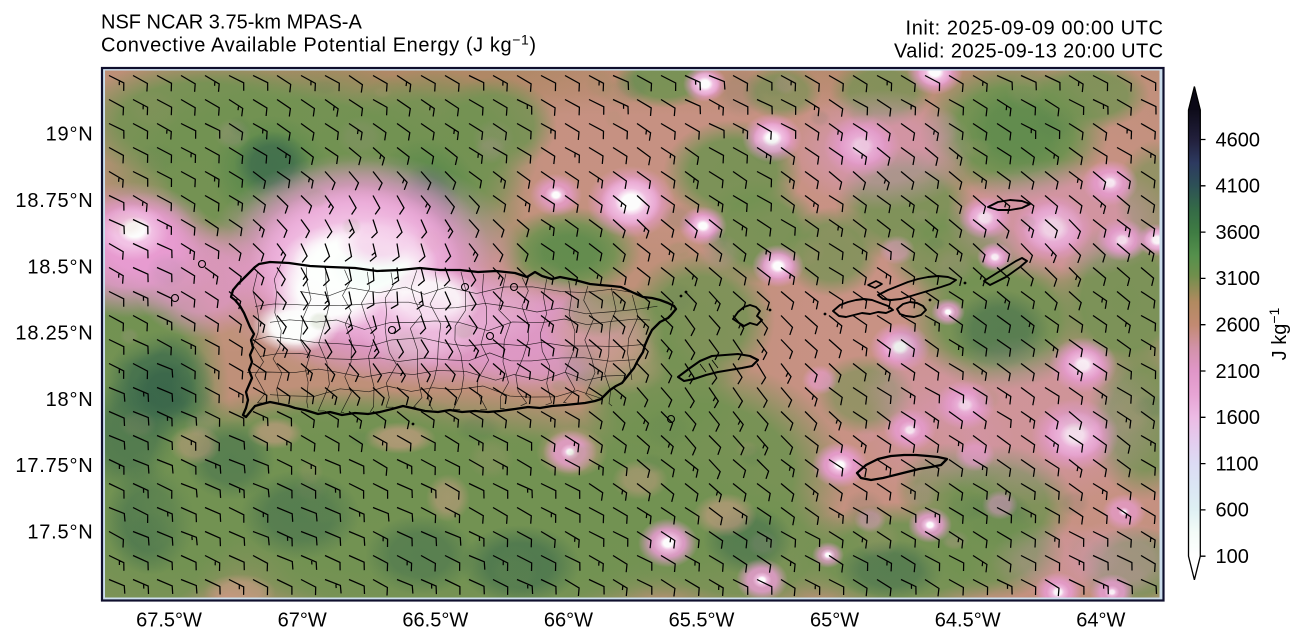  What do you see at coordinates (834, 621) in the screenshot?
I see `svg-text: 65°W` at bounding box center [834, 621].